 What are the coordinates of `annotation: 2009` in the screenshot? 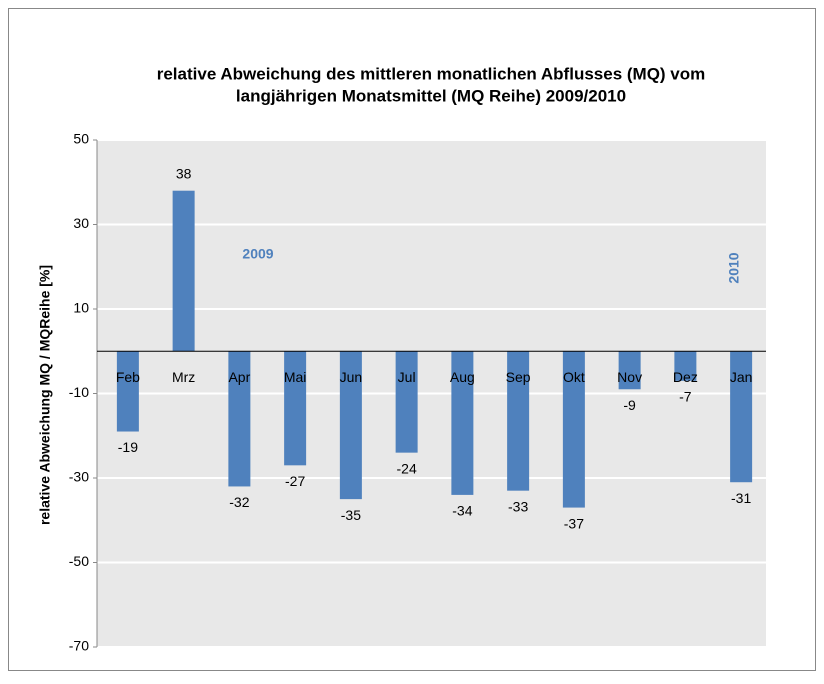 It's located at (257, 254).